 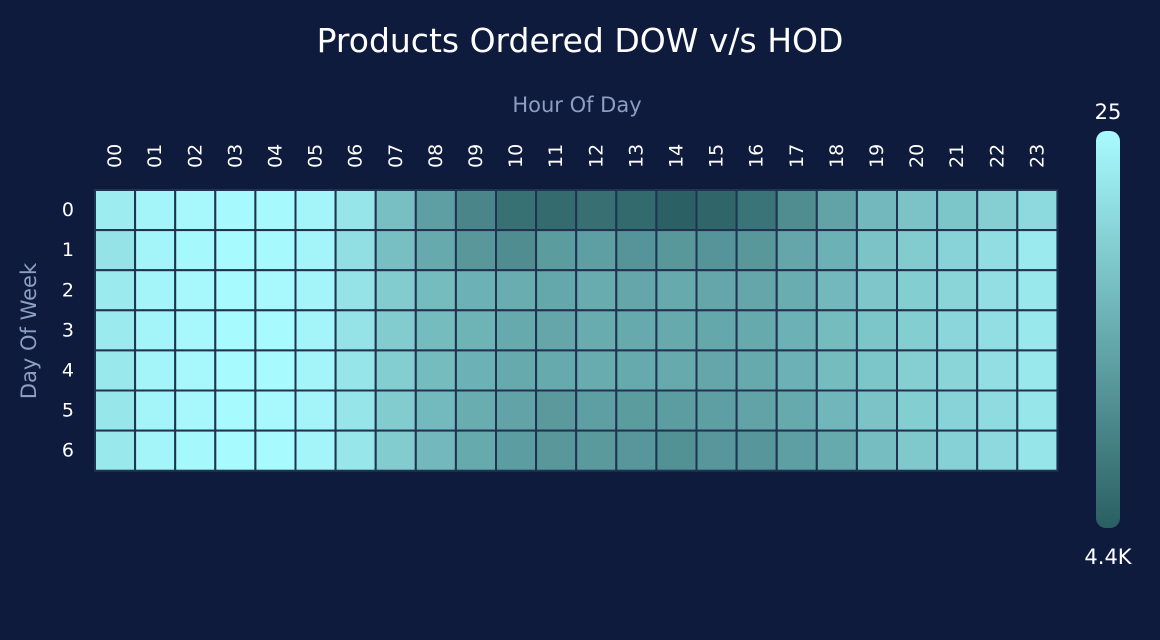 I want to click on x-tick-label: 22, so click(x=997, y=156).